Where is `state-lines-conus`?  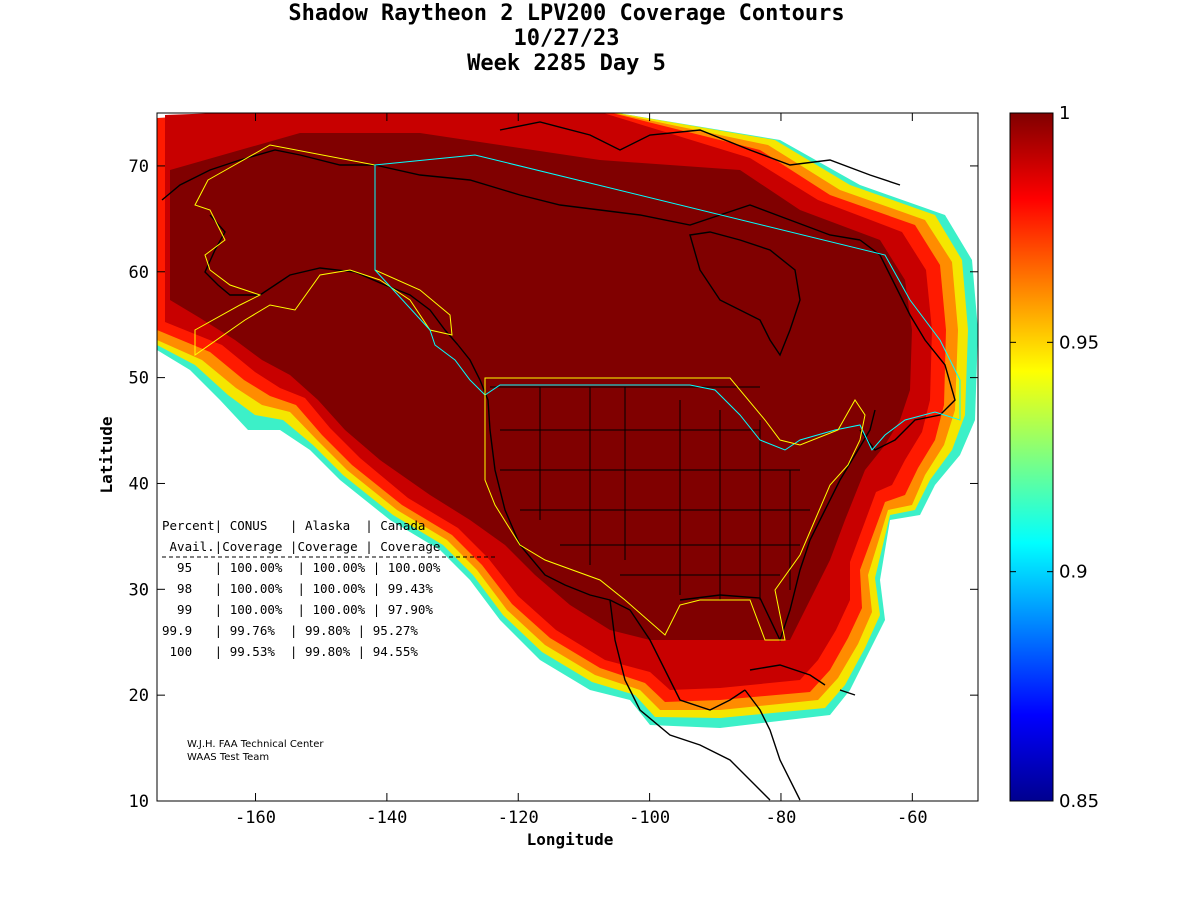
state-lines-conus is located at coordinates (650, 493).